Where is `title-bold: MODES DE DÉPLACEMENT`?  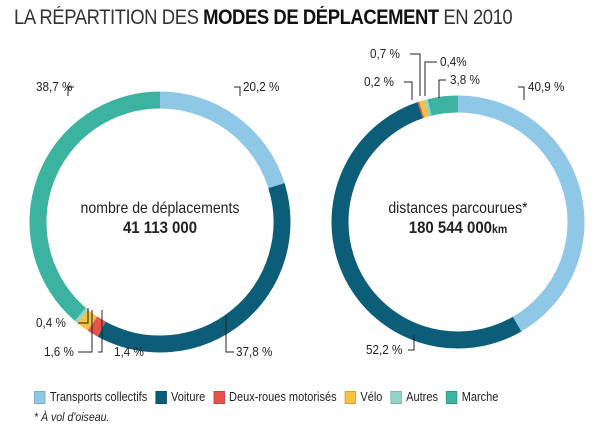 title-bold: MODES DE DÉPLACEMENT is located at coordinates (321, 17).